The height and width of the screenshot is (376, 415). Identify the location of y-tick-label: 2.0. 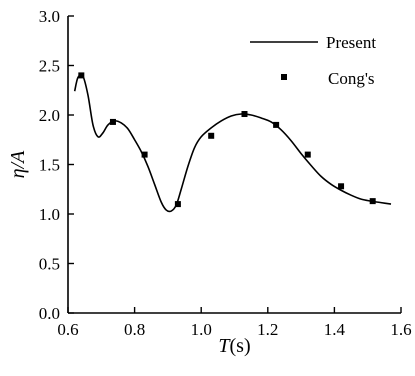
(49, 115).